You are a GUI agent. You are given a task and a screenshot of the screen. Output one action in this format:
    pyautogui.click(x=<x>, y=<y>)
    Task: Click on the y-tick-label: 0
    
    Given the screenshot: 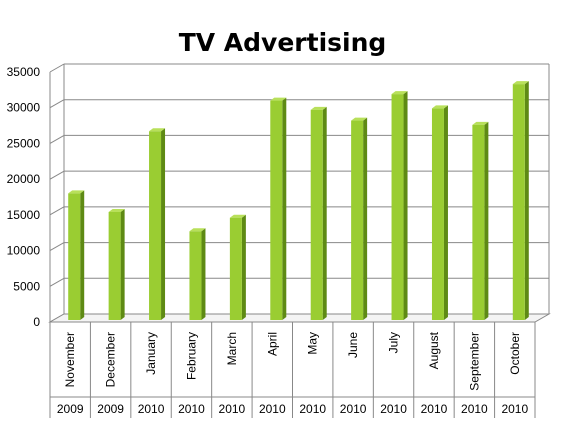 What is the action you would take?
    pyautogui.click(x=36, y=322)
    